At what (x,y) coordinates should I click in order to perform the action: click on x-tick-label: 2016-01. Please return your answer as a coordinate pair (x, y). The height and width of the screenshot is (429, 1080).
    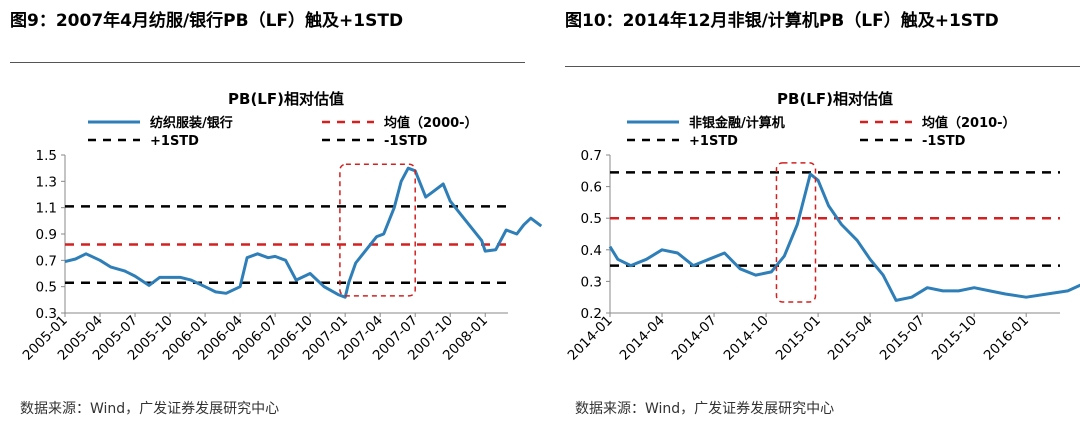
    Looking at the image, I should click on (1006, 338).